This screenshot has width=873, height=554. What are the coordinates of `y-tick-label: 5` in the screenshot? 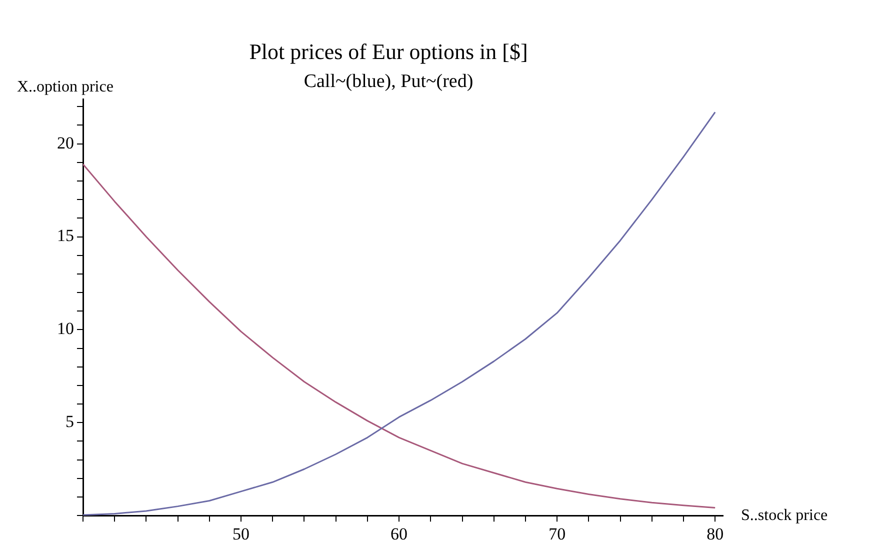 It's located at (70, 422).